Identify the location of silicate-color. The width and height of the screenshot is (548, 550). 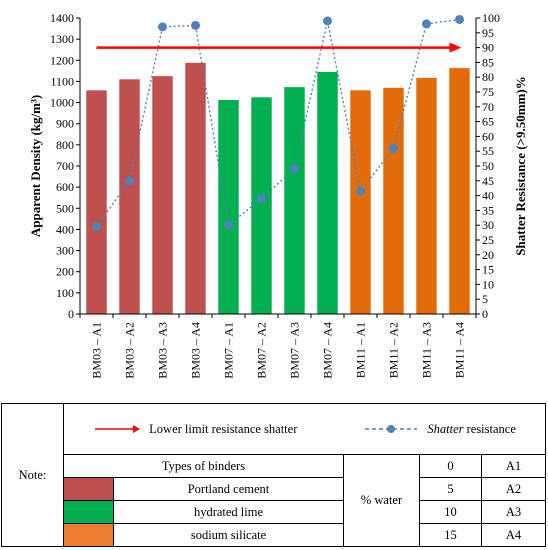
(88, 535).